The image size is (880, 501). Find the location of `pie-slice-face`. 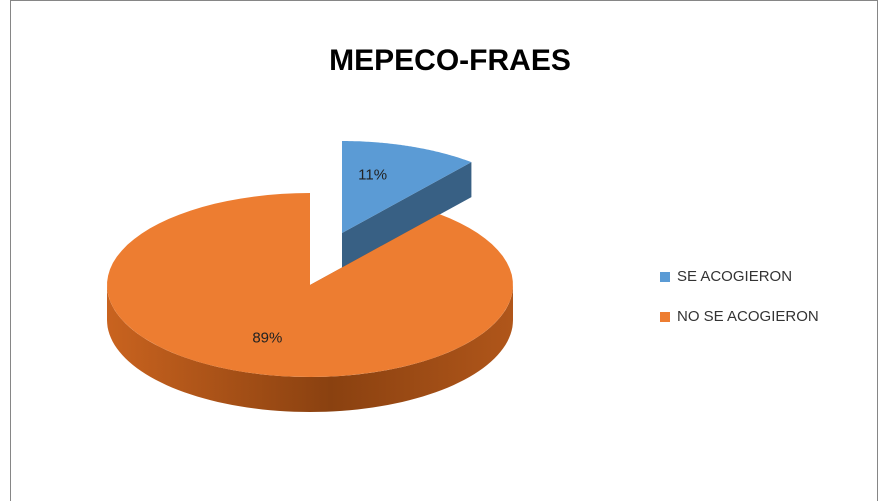

pie-slice-face is located at coordinates (407, 215).